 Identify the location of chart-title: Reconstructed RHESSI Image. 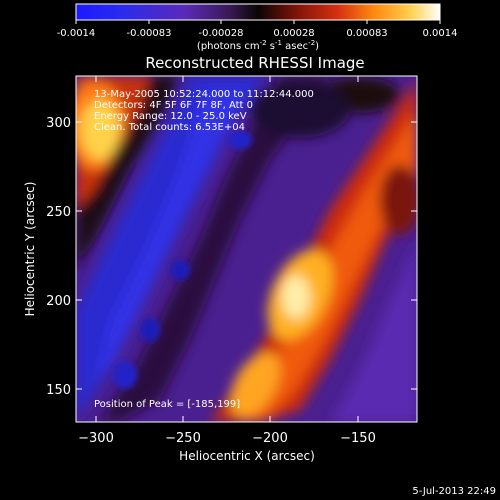
(254, 63).